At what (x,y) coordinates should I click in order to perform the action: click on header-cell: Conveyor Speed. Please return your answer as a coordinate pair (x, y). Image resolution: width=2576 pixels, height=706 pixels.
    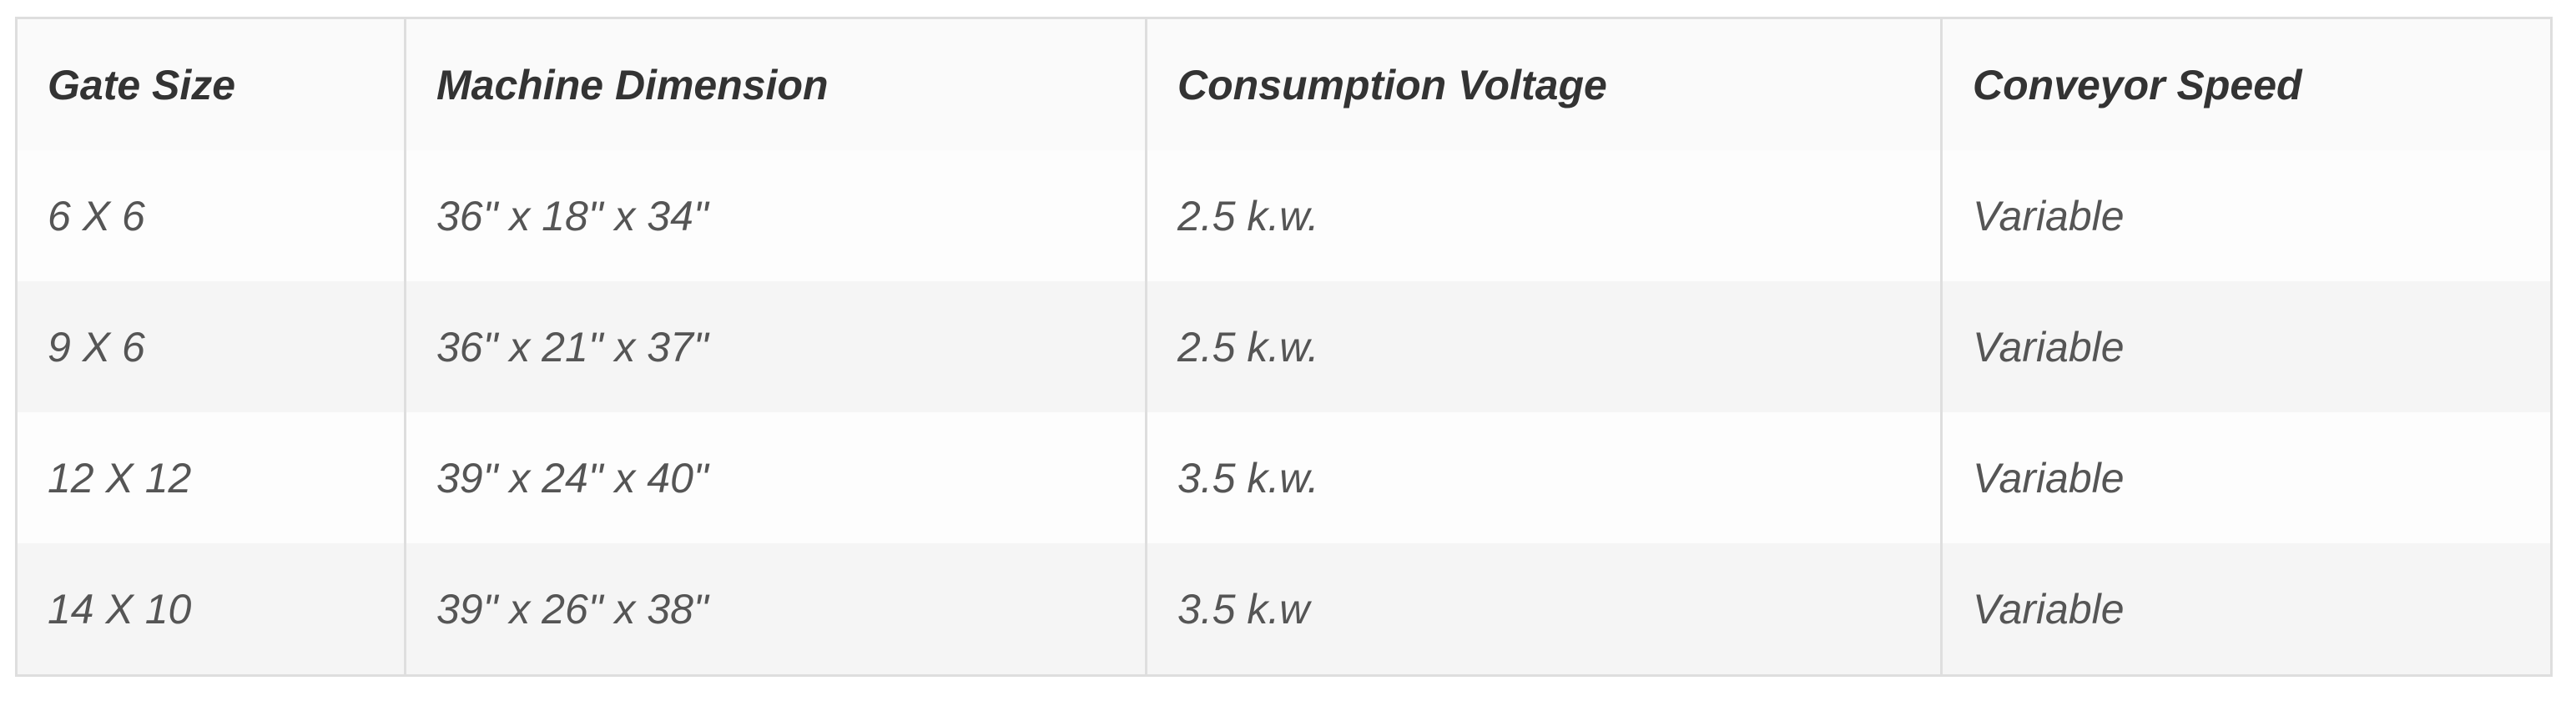
    Looking at the image, I should click on (2246, 84).